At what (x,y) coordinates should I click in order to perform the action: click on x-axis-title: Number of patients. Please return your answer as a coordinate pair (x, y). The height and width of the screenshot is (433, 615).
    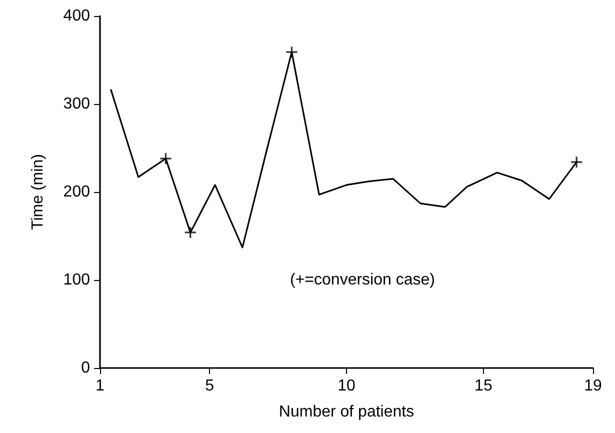
    Looking at the image, I should click on (346, 412).